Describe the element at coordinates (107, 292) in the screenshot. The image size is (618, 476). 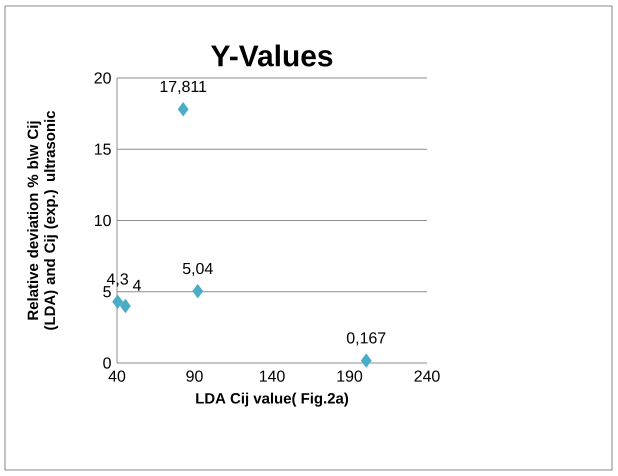
I see `y-tick-label: 5` at that location.